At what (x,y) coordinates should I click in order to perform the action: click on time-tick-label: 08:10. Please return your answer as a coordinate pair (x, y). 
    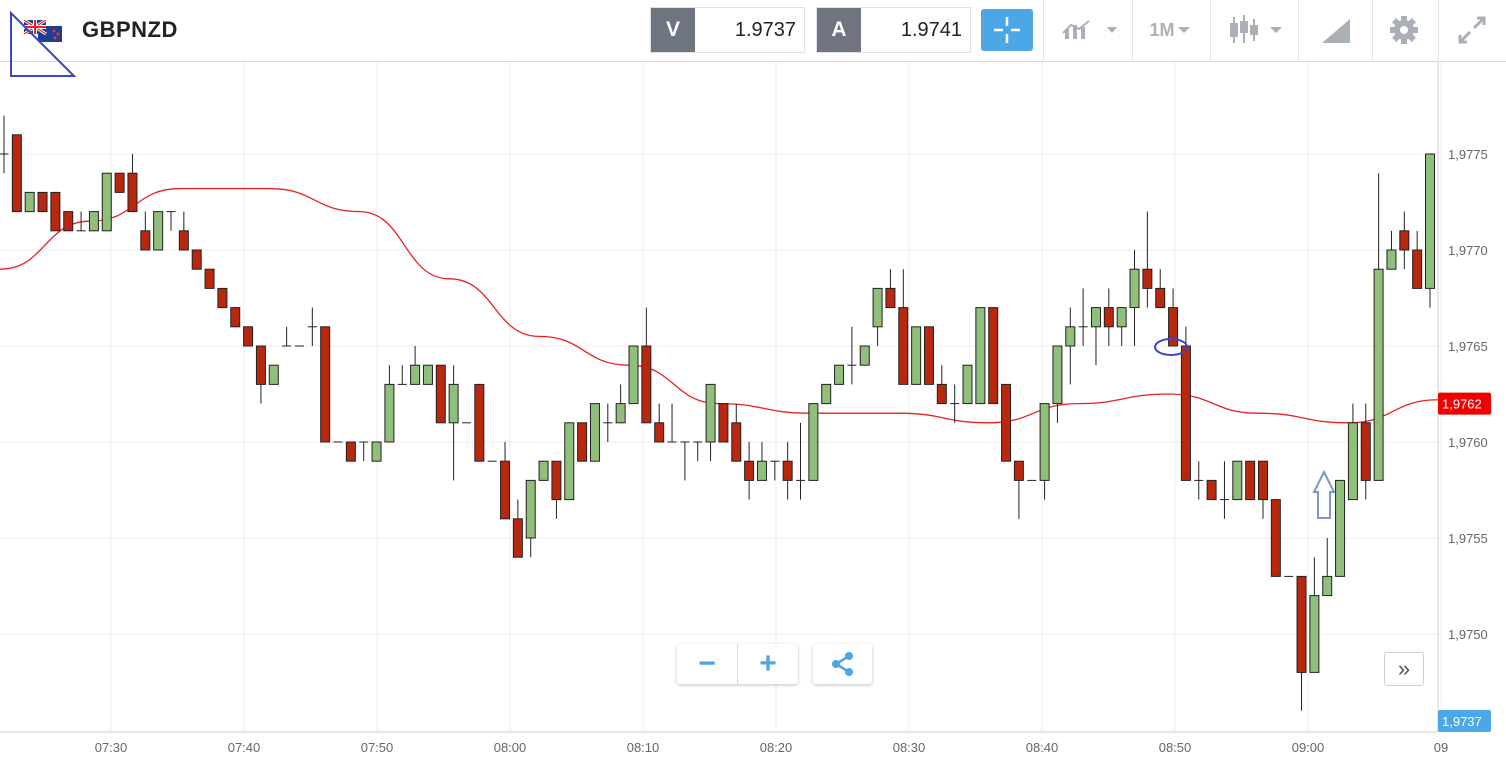
    Looking at the image, I should click on (643, 747).